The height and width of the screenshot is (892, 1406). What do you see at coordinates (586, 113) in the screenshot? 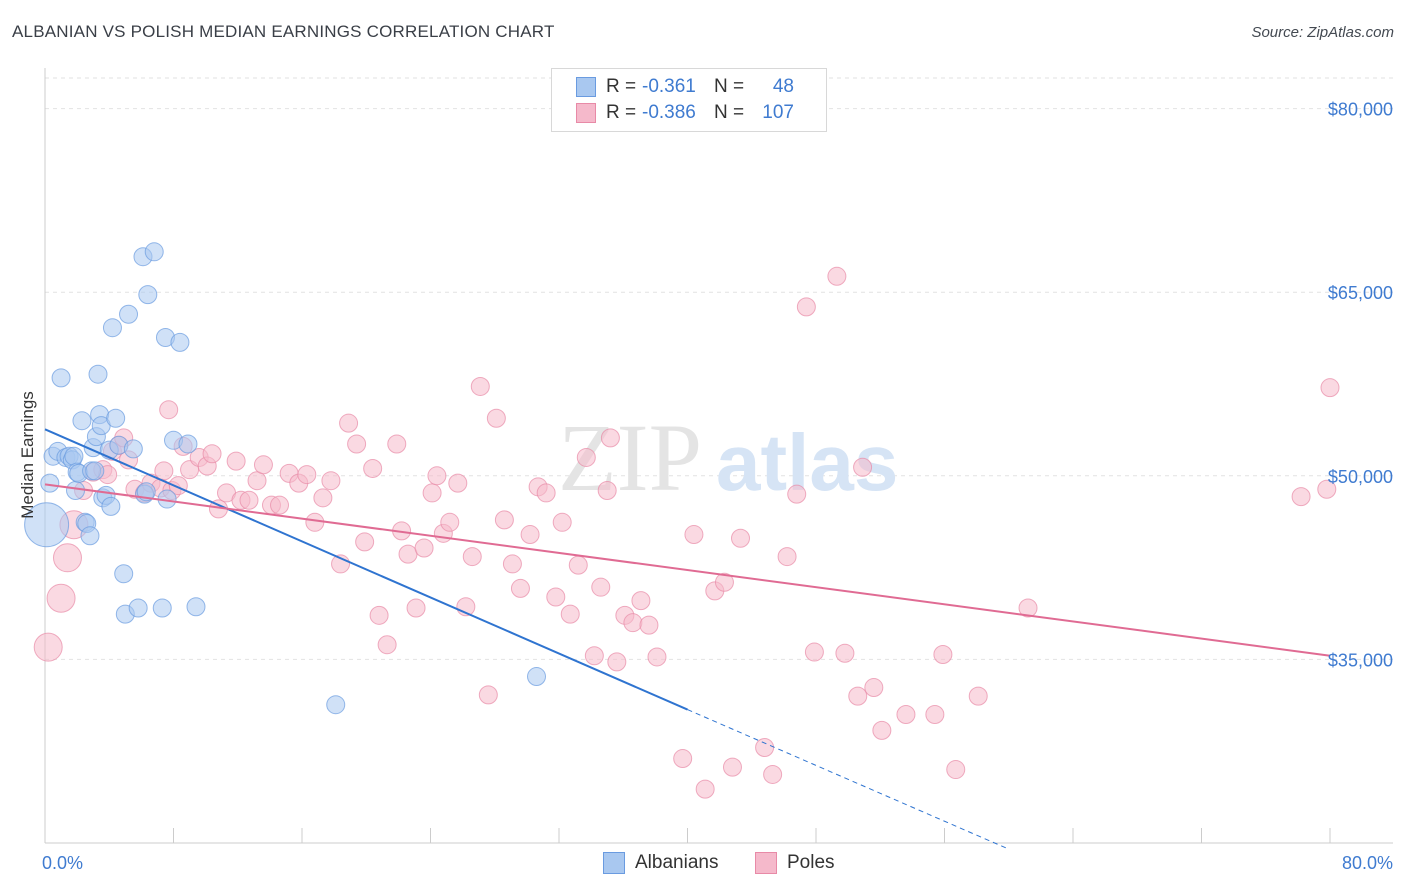
I see `legend-swatch-poles` at bounding box center [586, 113].